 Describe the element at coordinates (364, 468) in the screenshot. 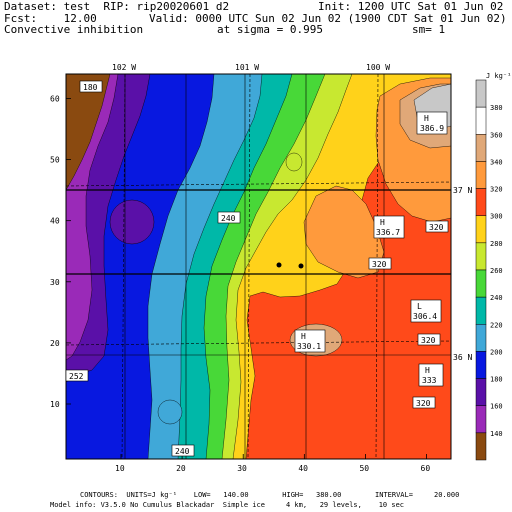

I see `x-tick-label: 50` at that location.